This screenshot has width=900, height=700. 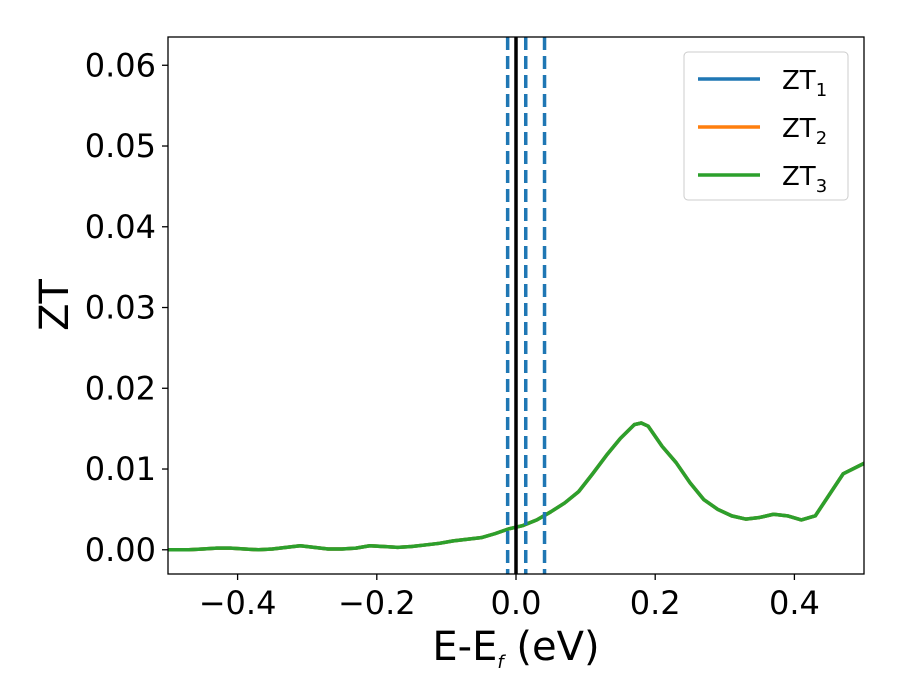 I want to click on legend-label-2: ZT2, so click(x=804, y=131).